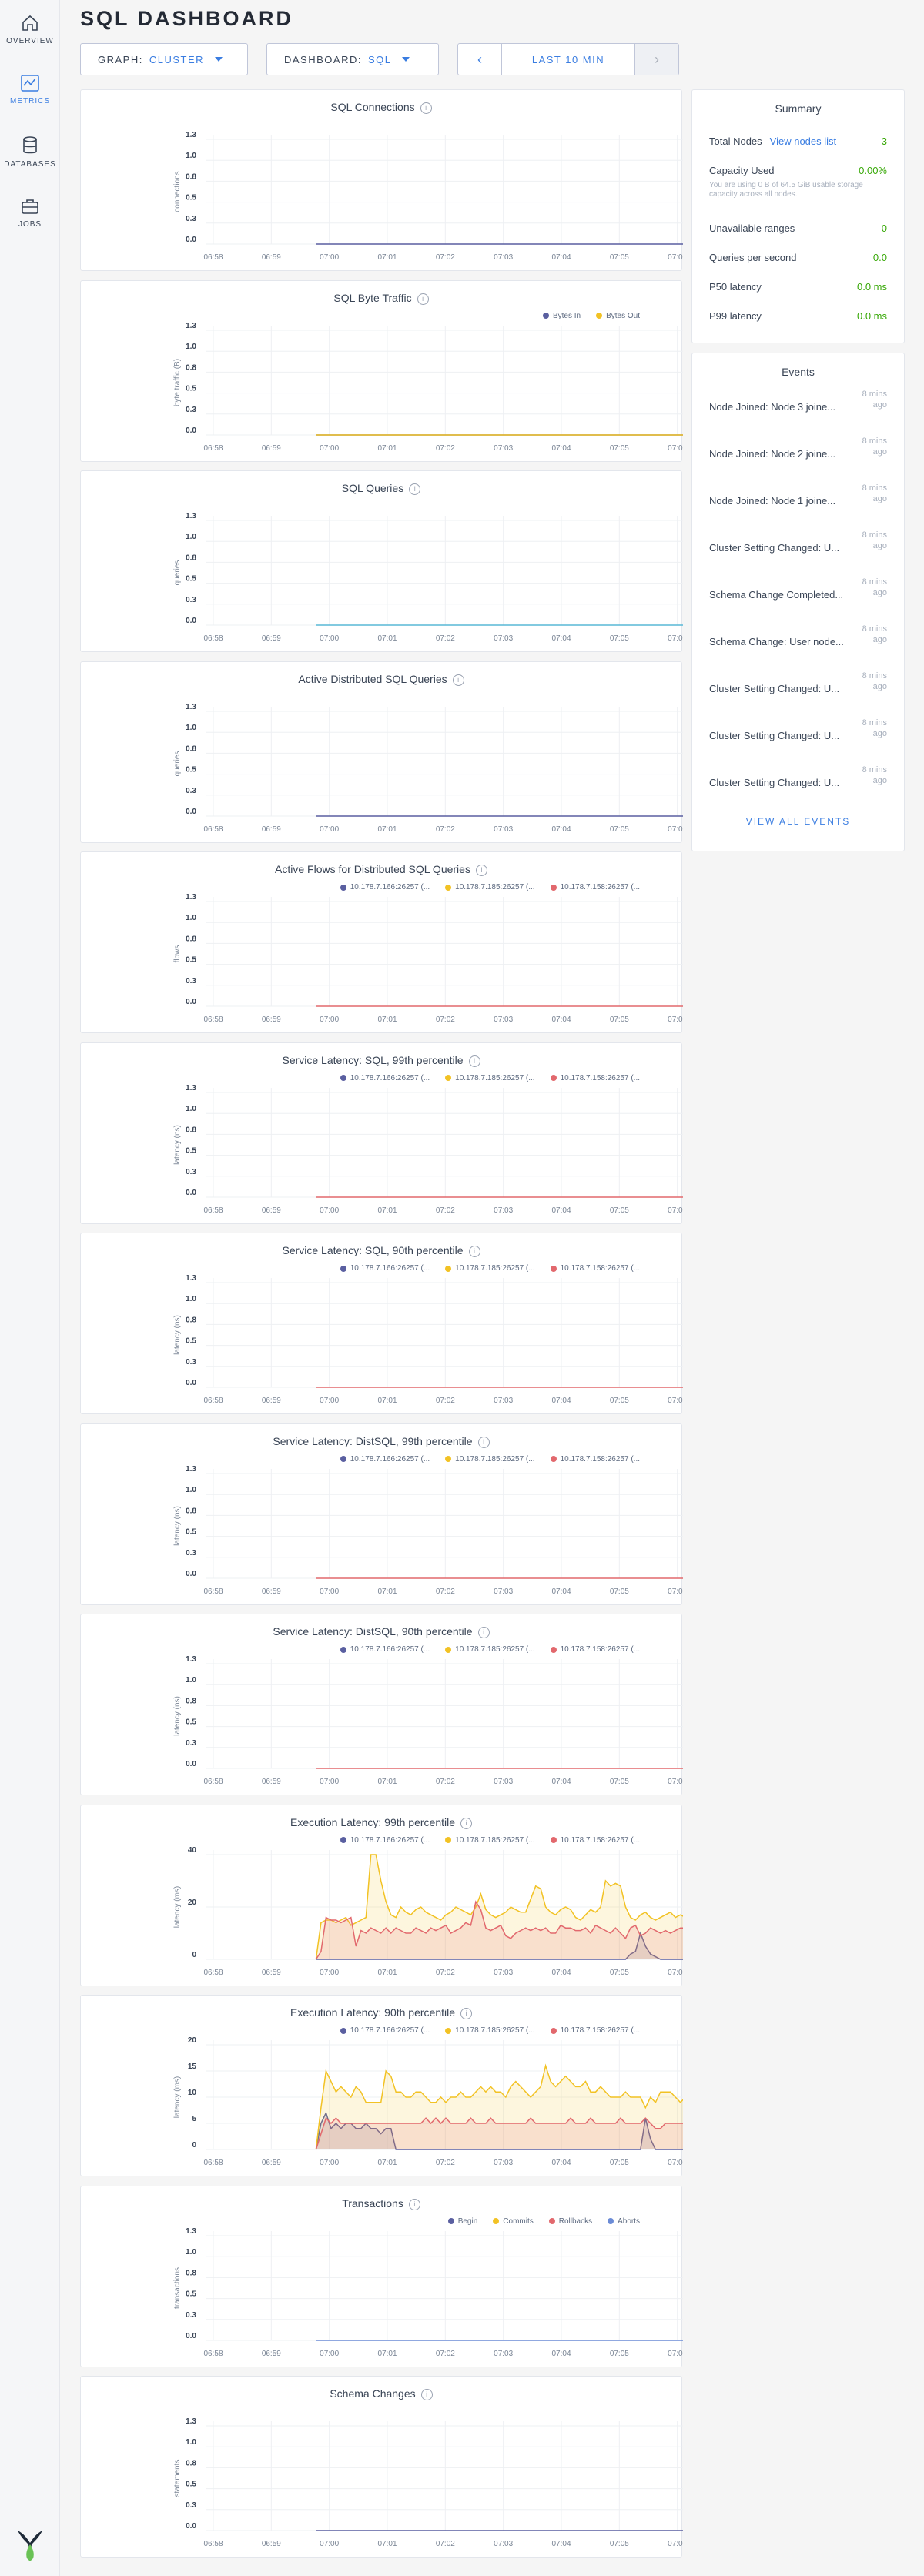  I want to click on event-item: Node Joined: Node 1 joine... 8 mins ago, so click(798, 495).